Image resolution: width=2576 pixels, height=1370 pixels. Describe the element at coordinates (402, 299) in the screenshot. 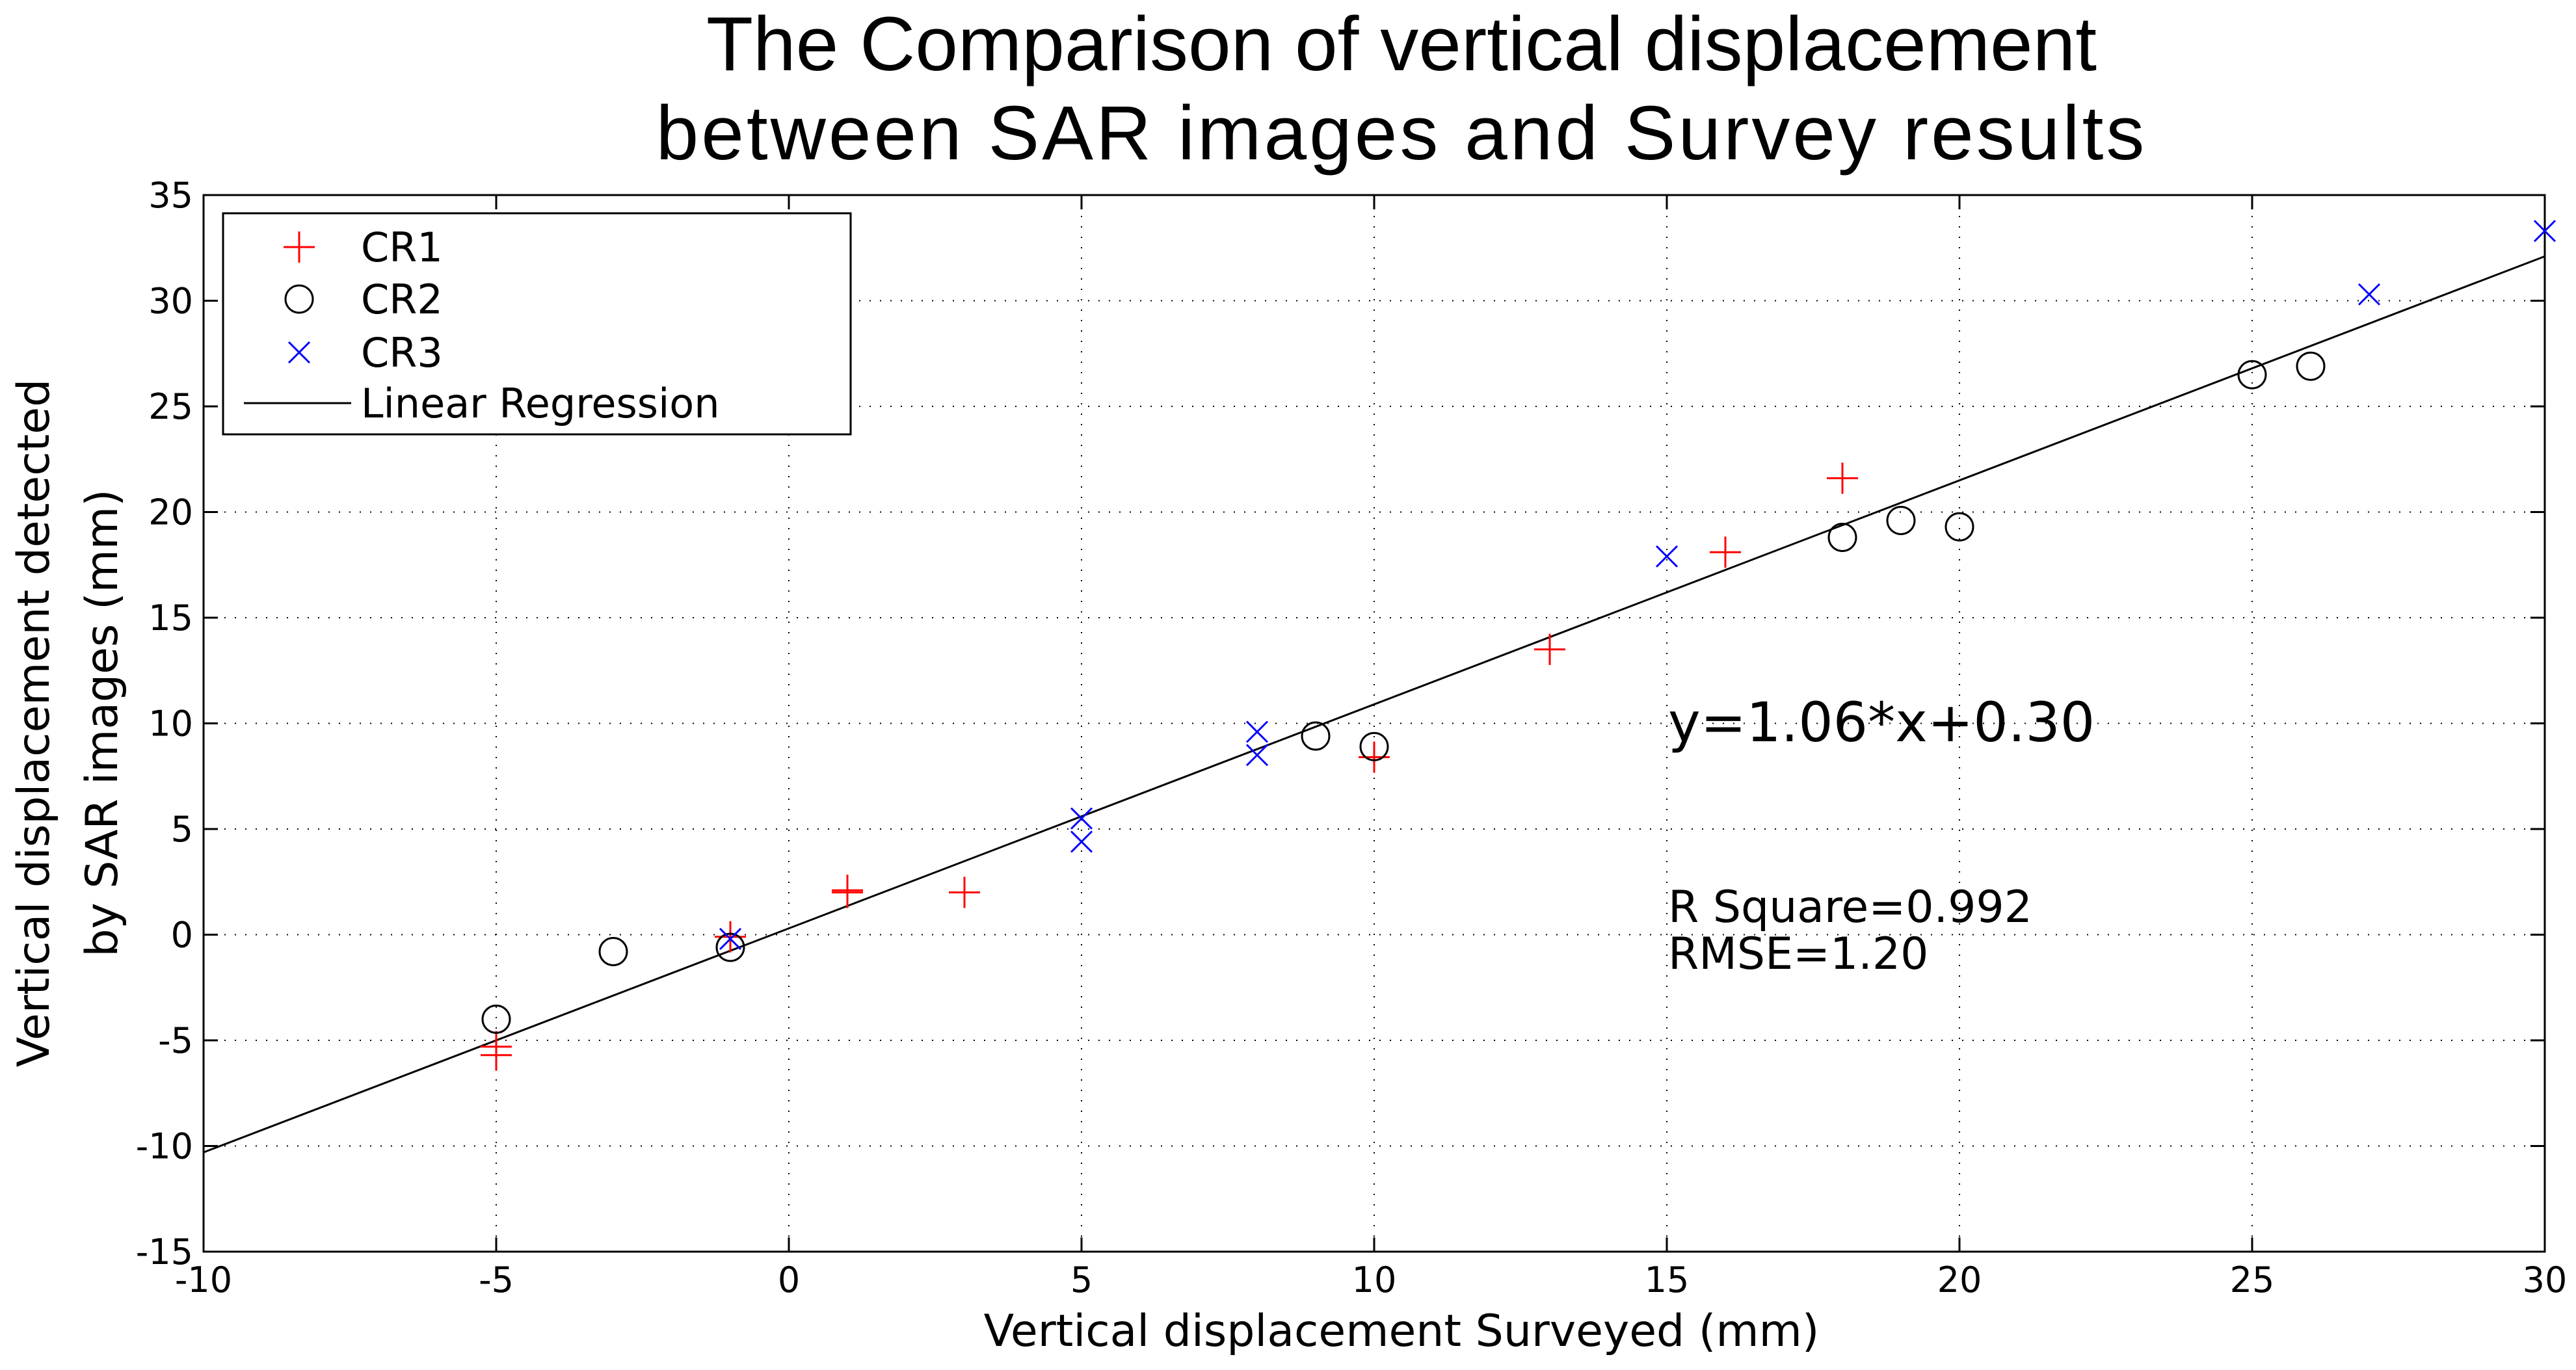

I see `legend-label-cr2: CR2` at that location.